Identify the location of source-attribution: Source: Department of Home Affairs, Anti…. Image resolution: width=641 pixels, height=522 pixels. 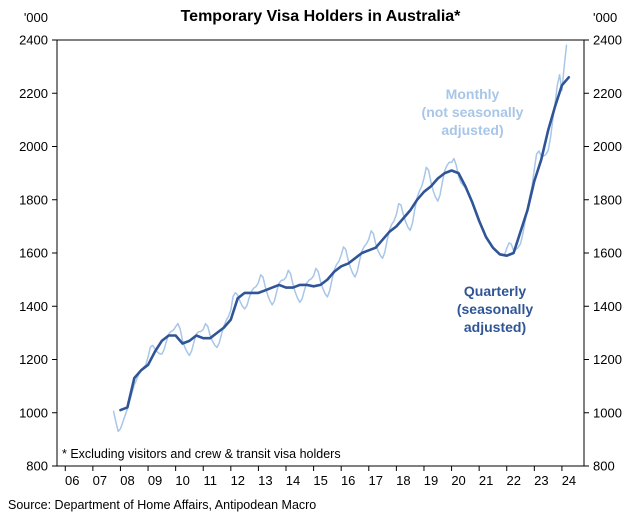
(162, 505).